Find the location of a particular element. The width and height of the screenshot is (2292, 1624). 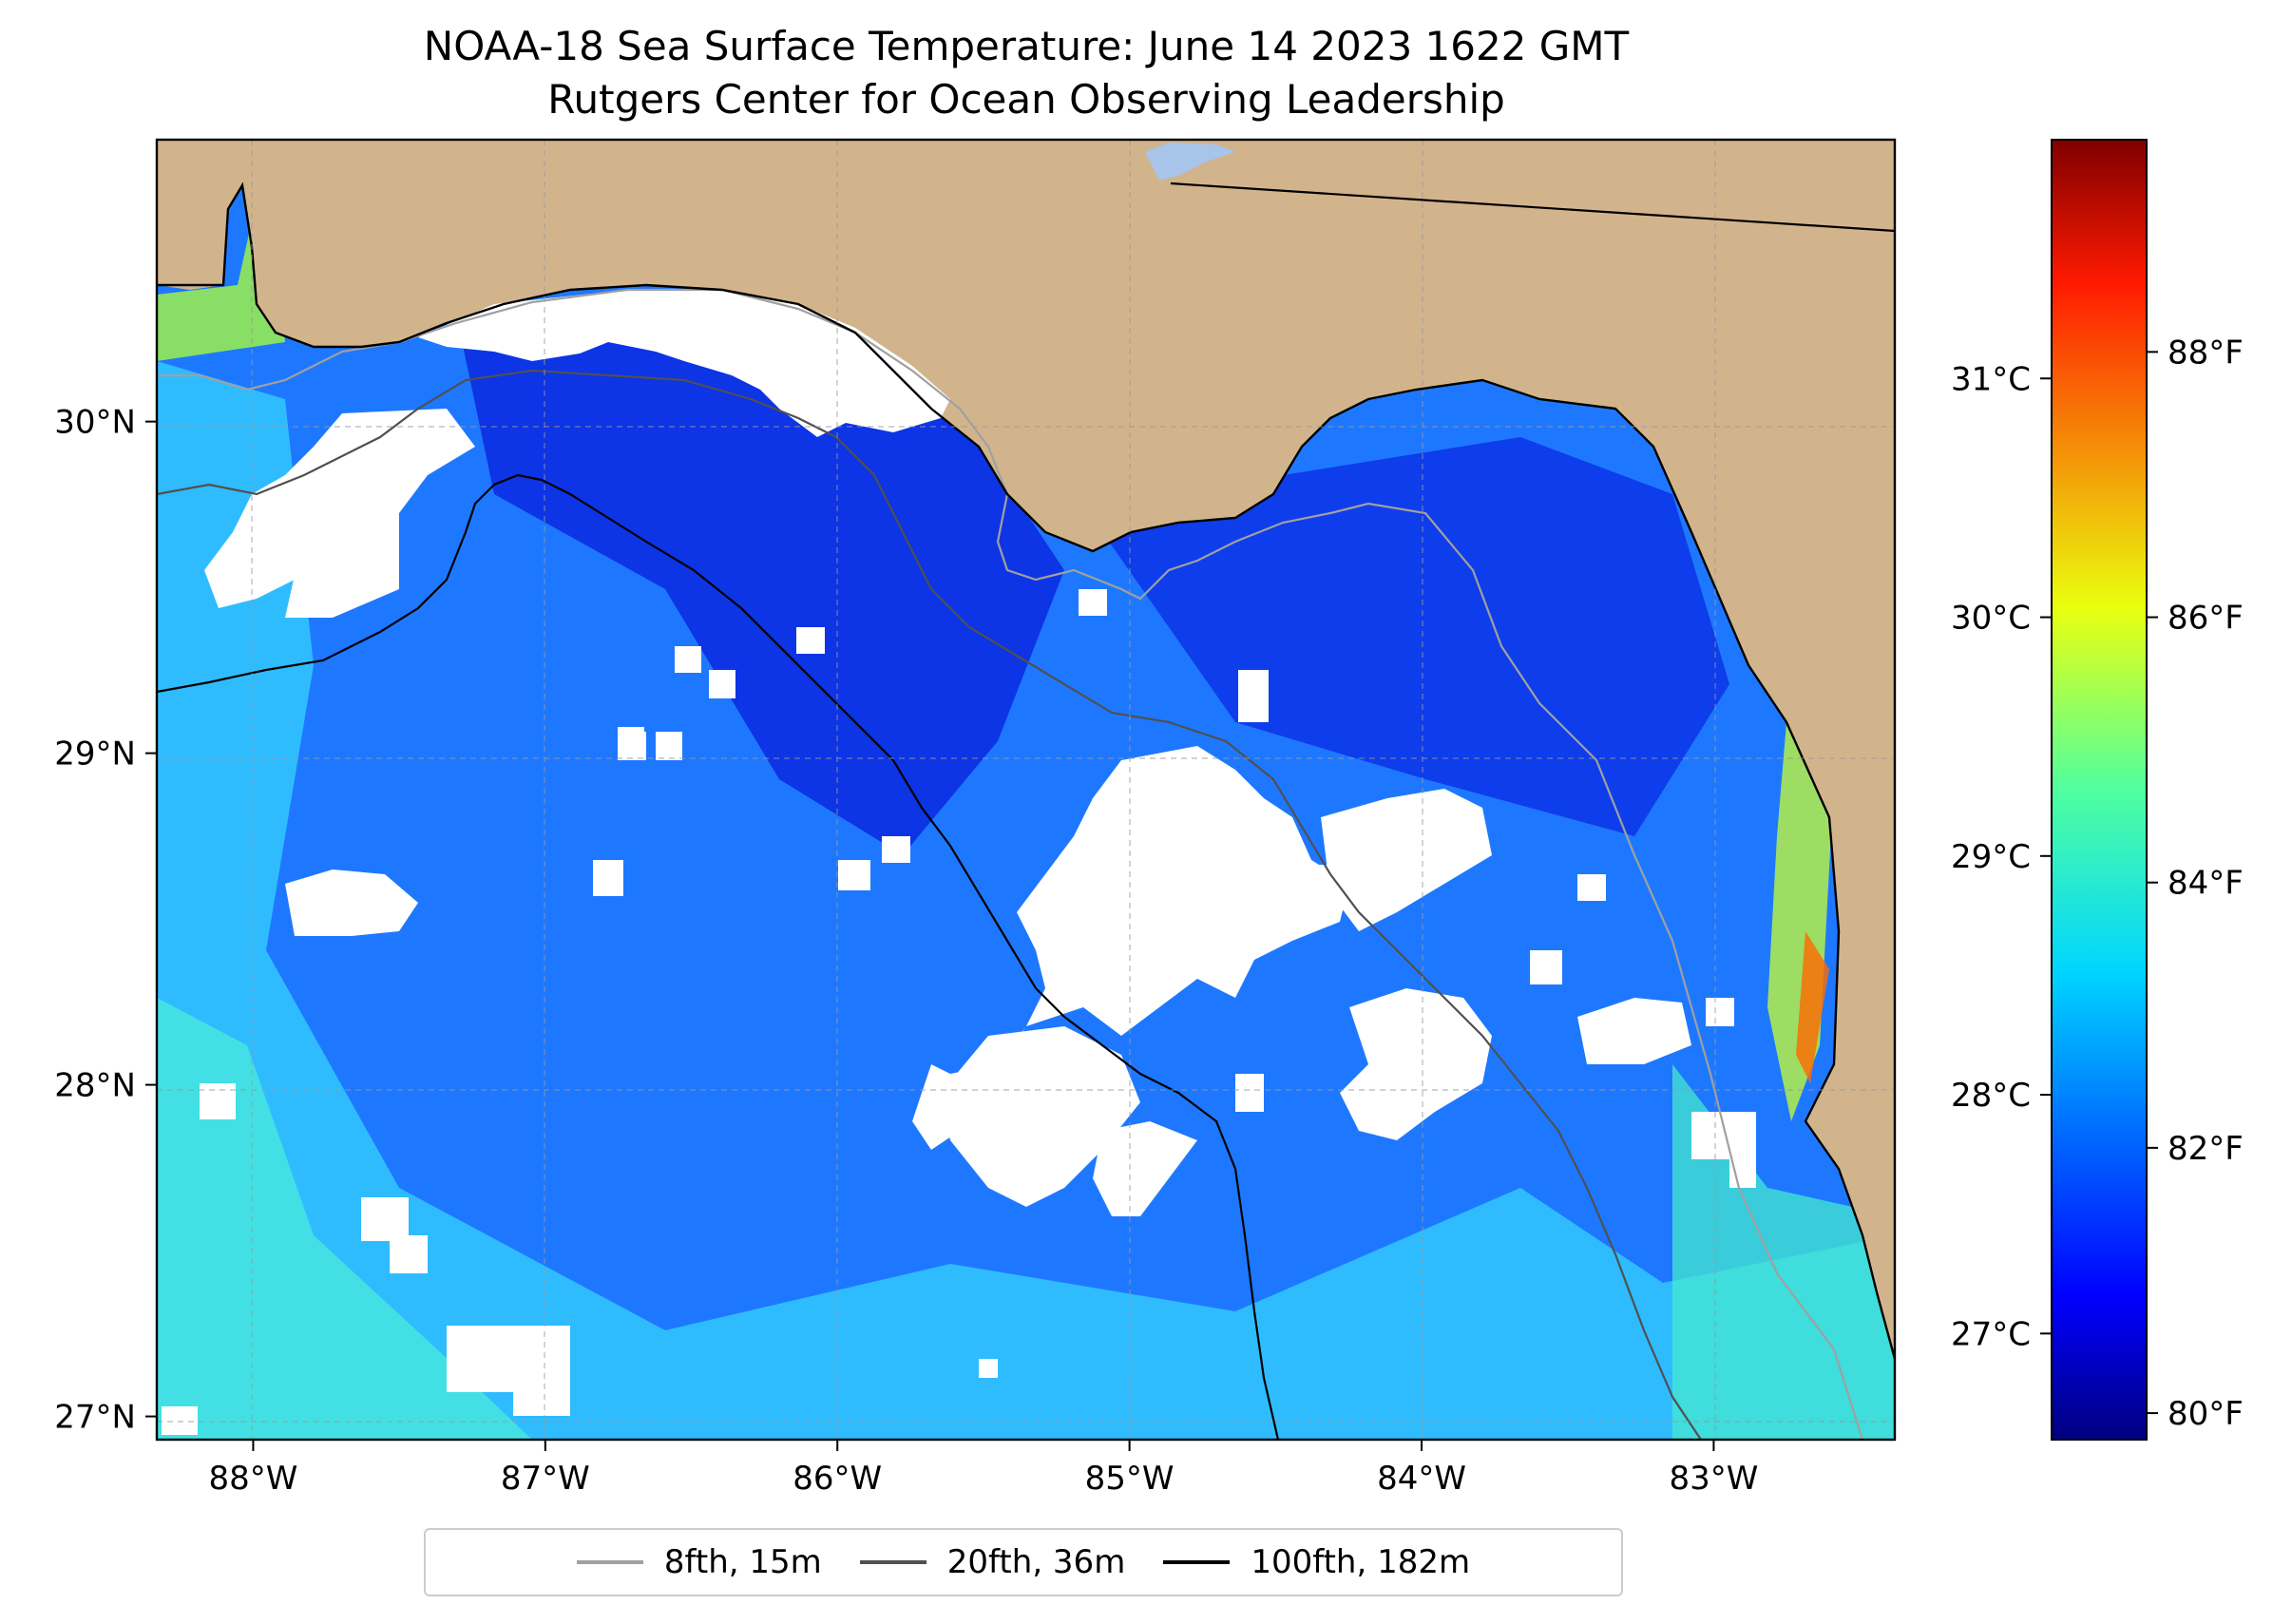

legend-item: 20fth, 36m is located at coordinates (992, 1562).